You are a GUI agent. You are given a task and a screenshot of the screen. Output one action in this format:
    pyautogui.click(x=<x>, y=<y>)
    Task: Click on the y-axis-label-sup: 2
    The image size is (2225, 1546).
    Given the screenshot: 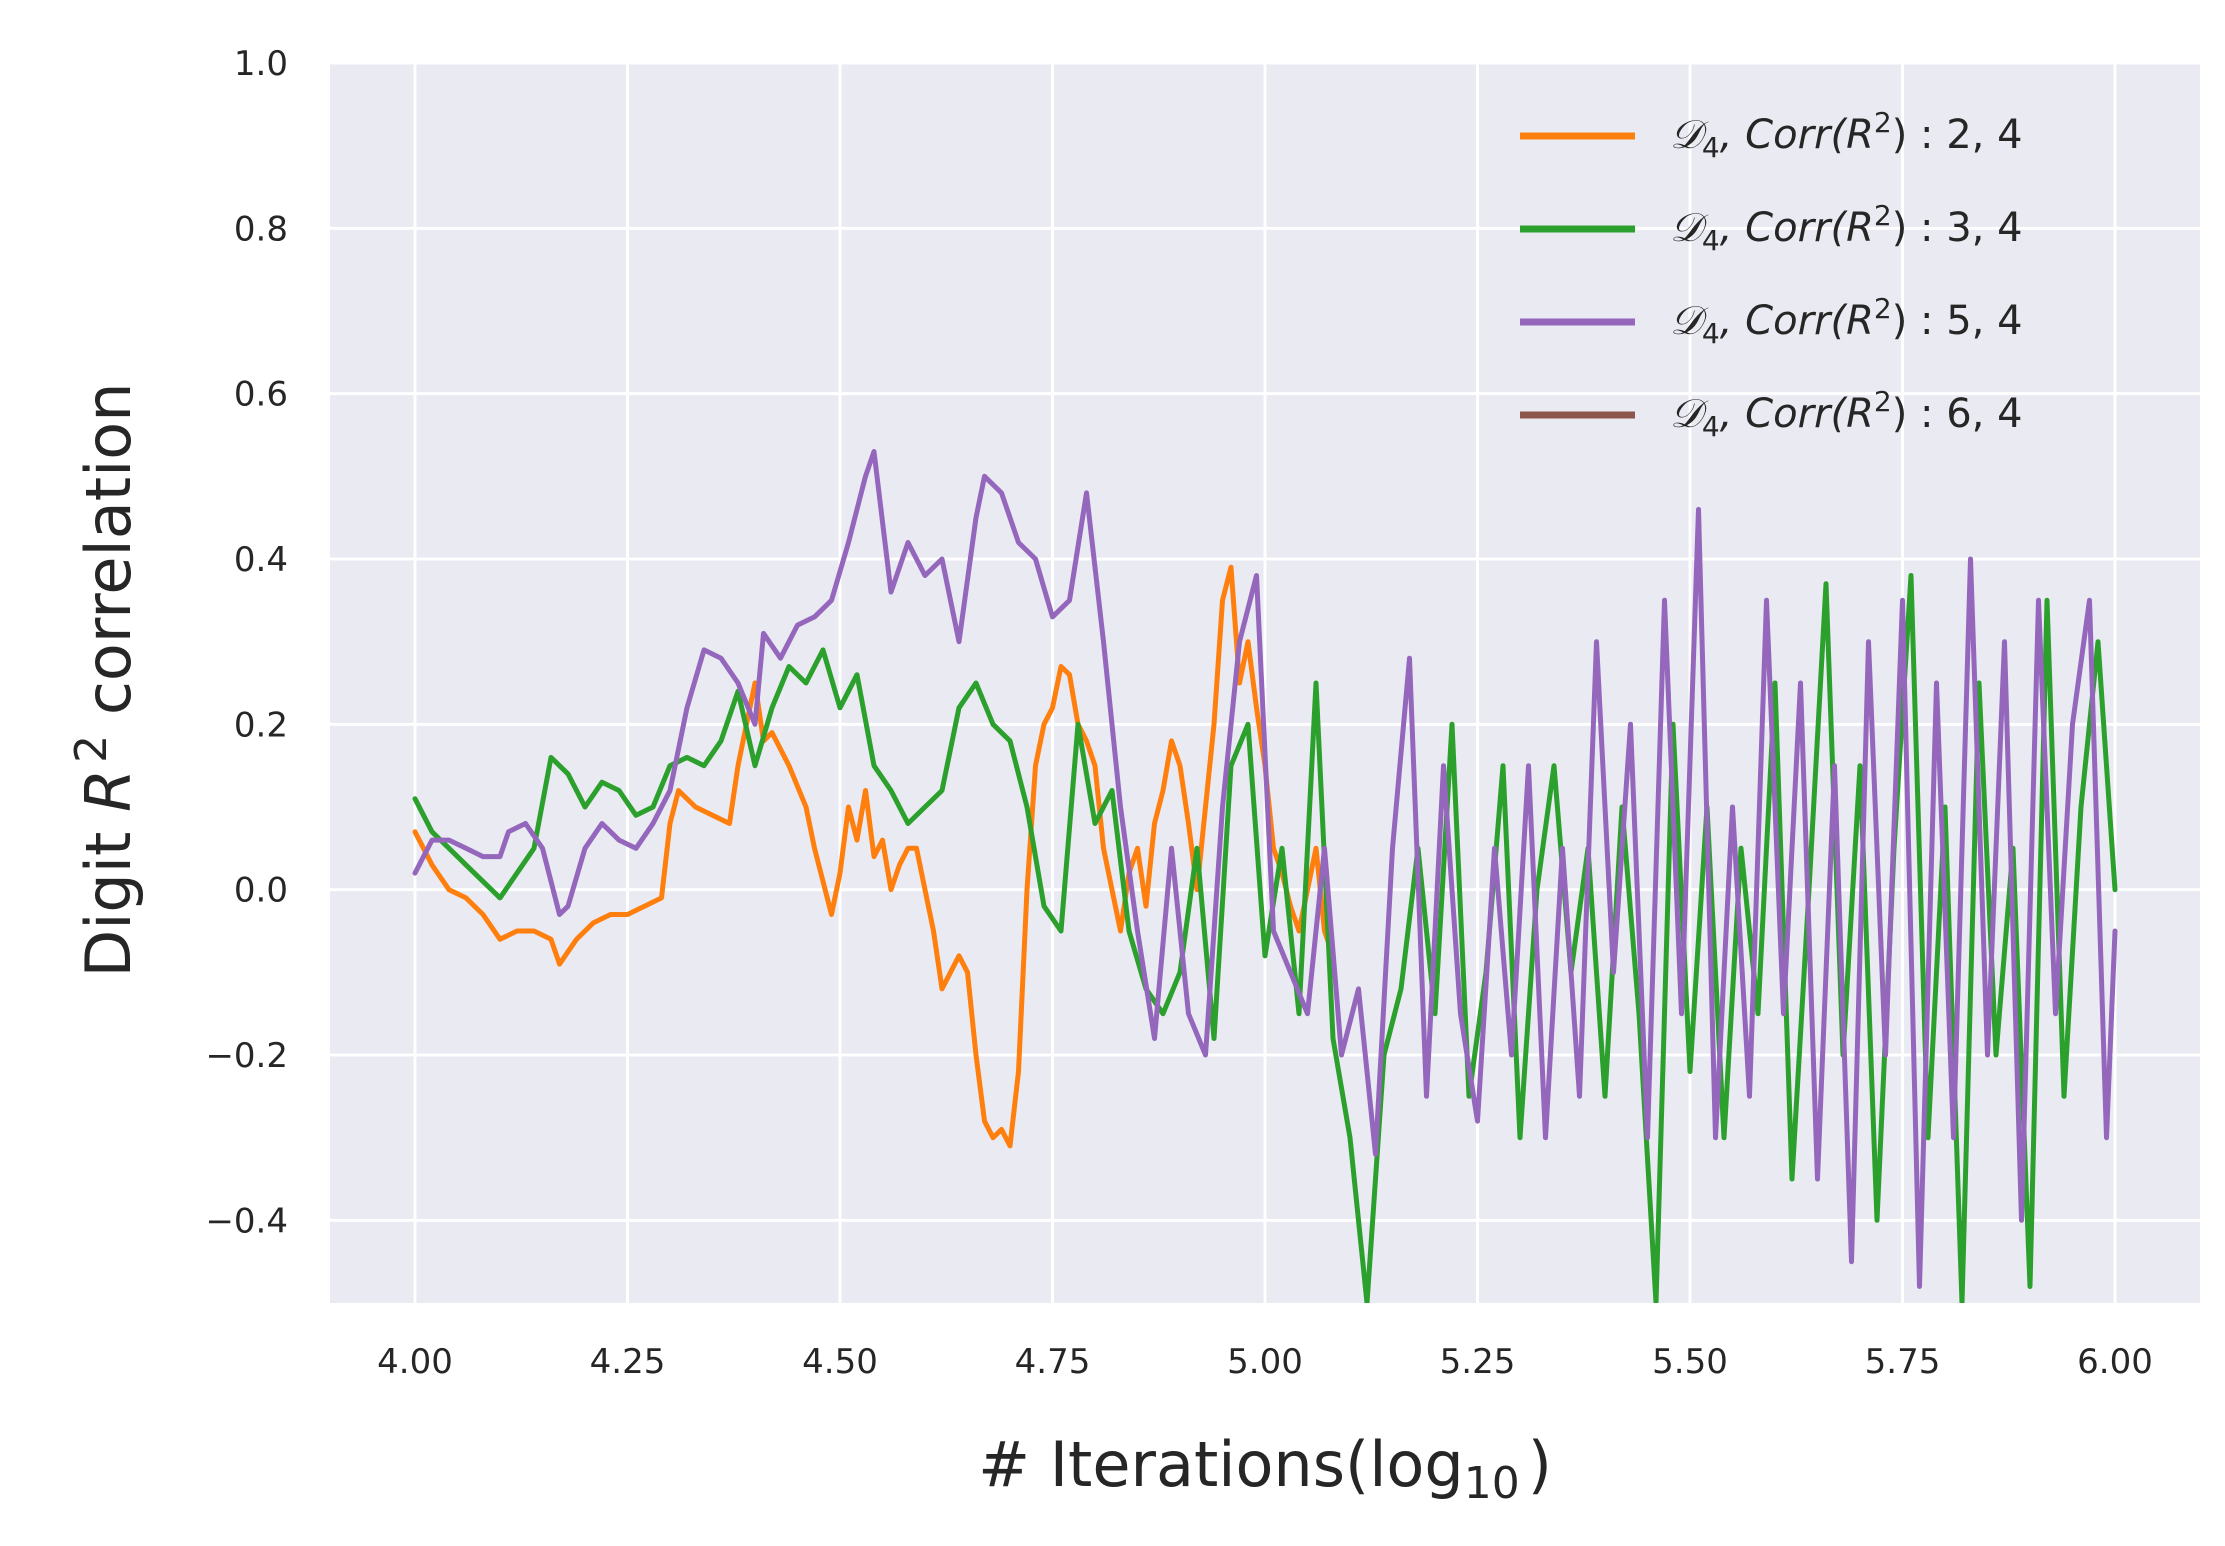 What is the action you would take?
    pyautogui.click(x=91, y=749)
    